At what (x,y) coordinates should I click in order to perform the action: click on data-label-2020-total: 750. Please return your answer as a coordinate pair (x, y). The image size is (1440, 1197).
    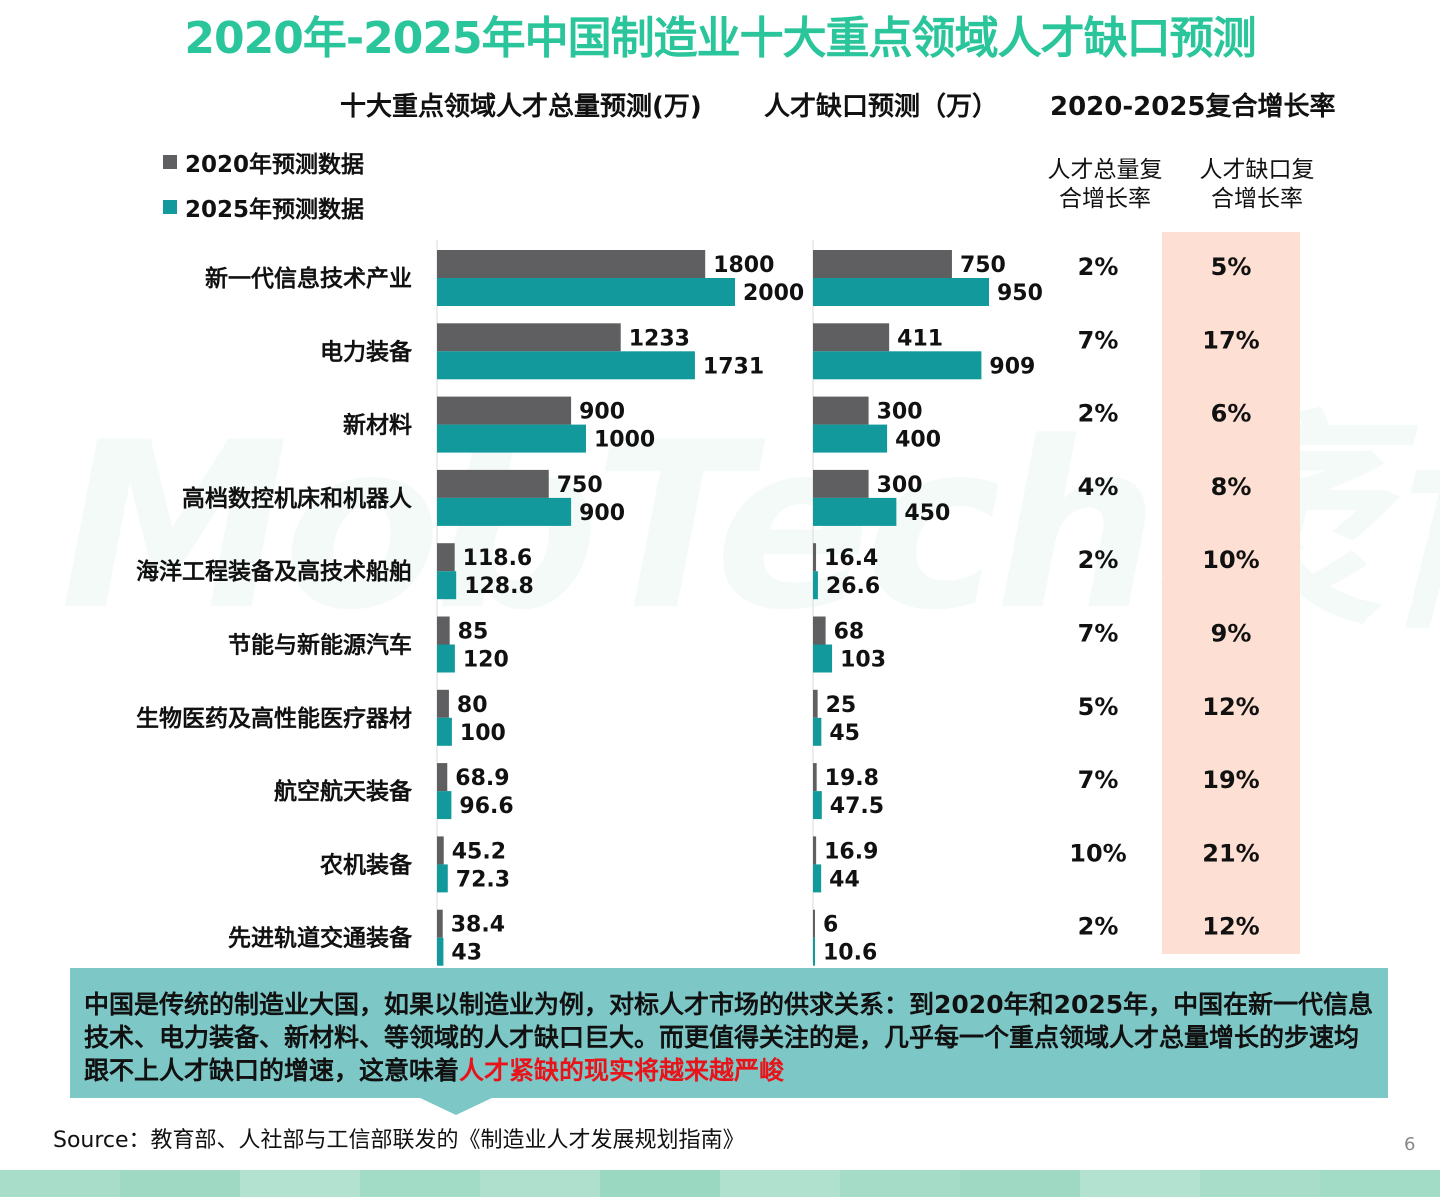
    Looking at the image, I should click on (580, 485).